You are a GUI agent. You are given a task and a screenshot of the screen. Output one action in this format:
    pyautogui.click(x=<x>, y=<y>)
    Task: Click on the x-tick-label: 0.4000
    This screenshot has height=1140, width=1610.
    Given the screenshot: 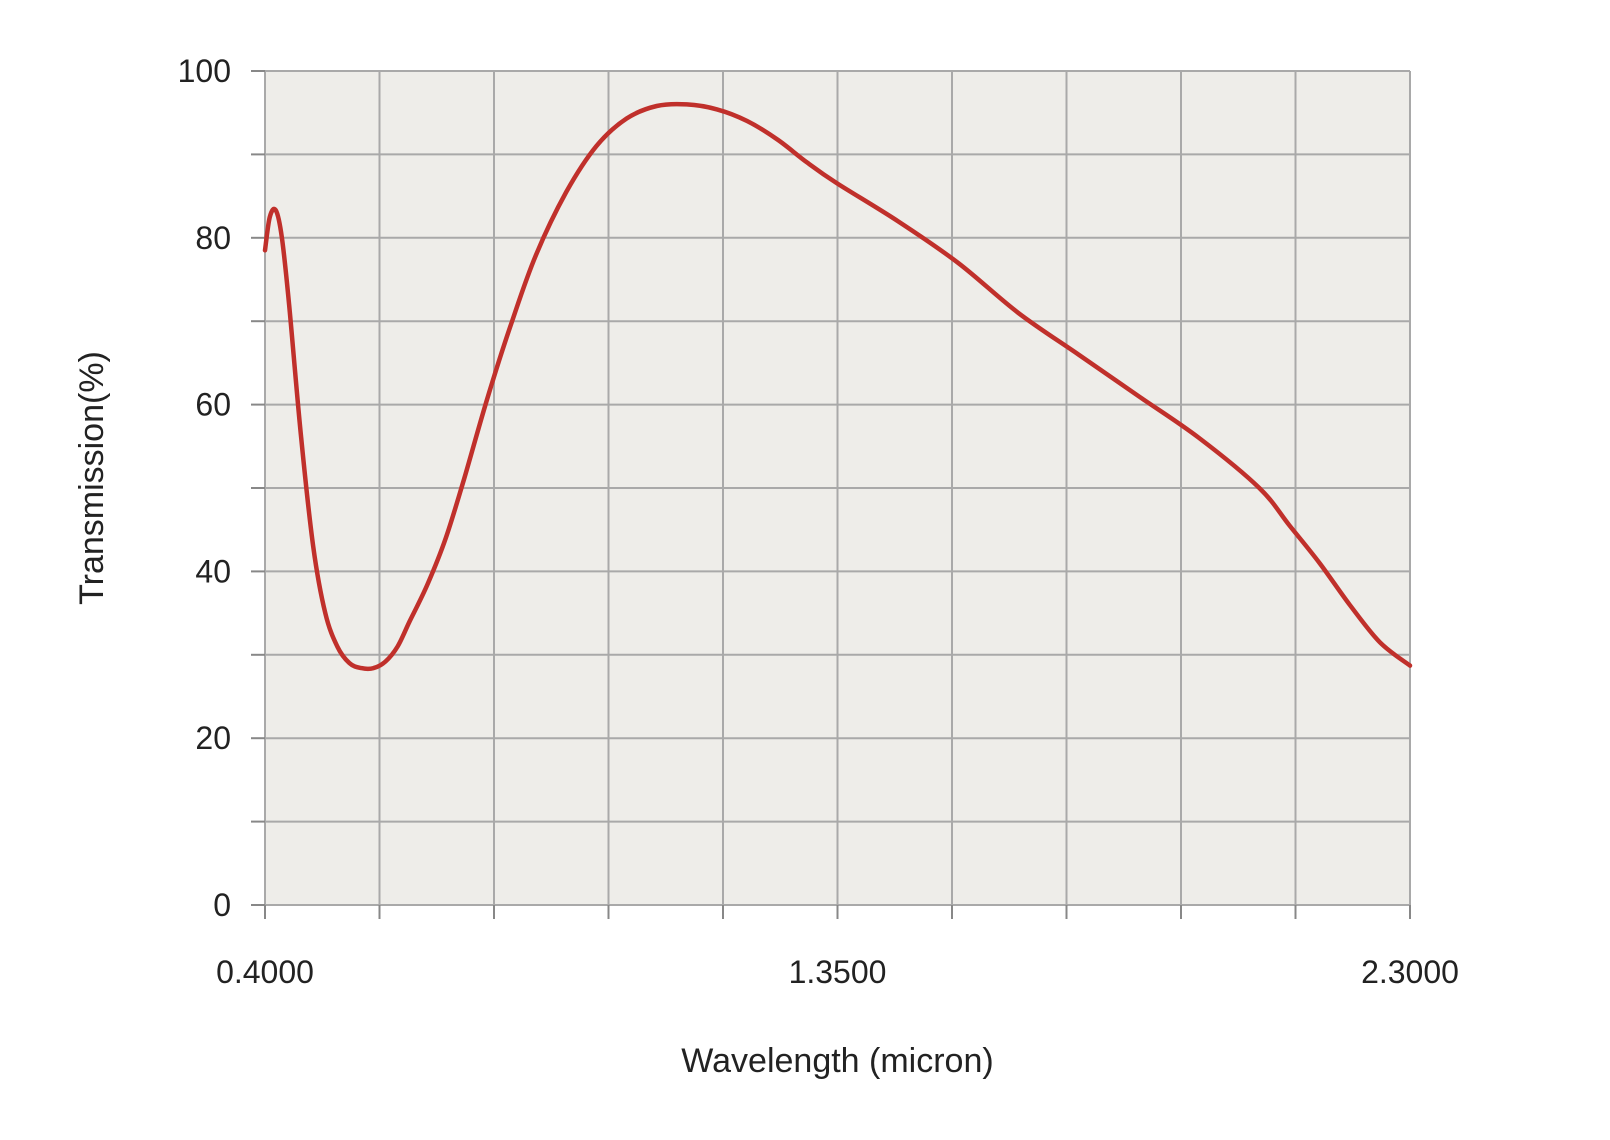 What is the action you would take?
    pyautogui.click(x=265, y=972)
    